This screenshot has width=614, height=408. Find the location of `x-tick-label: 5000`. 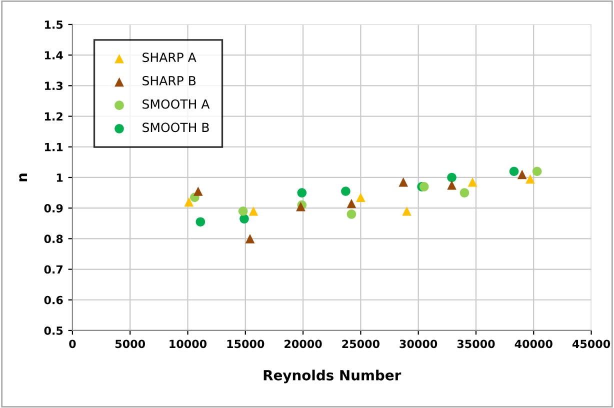

x-tick-label: 5000 is located at coordinates (130, 344).